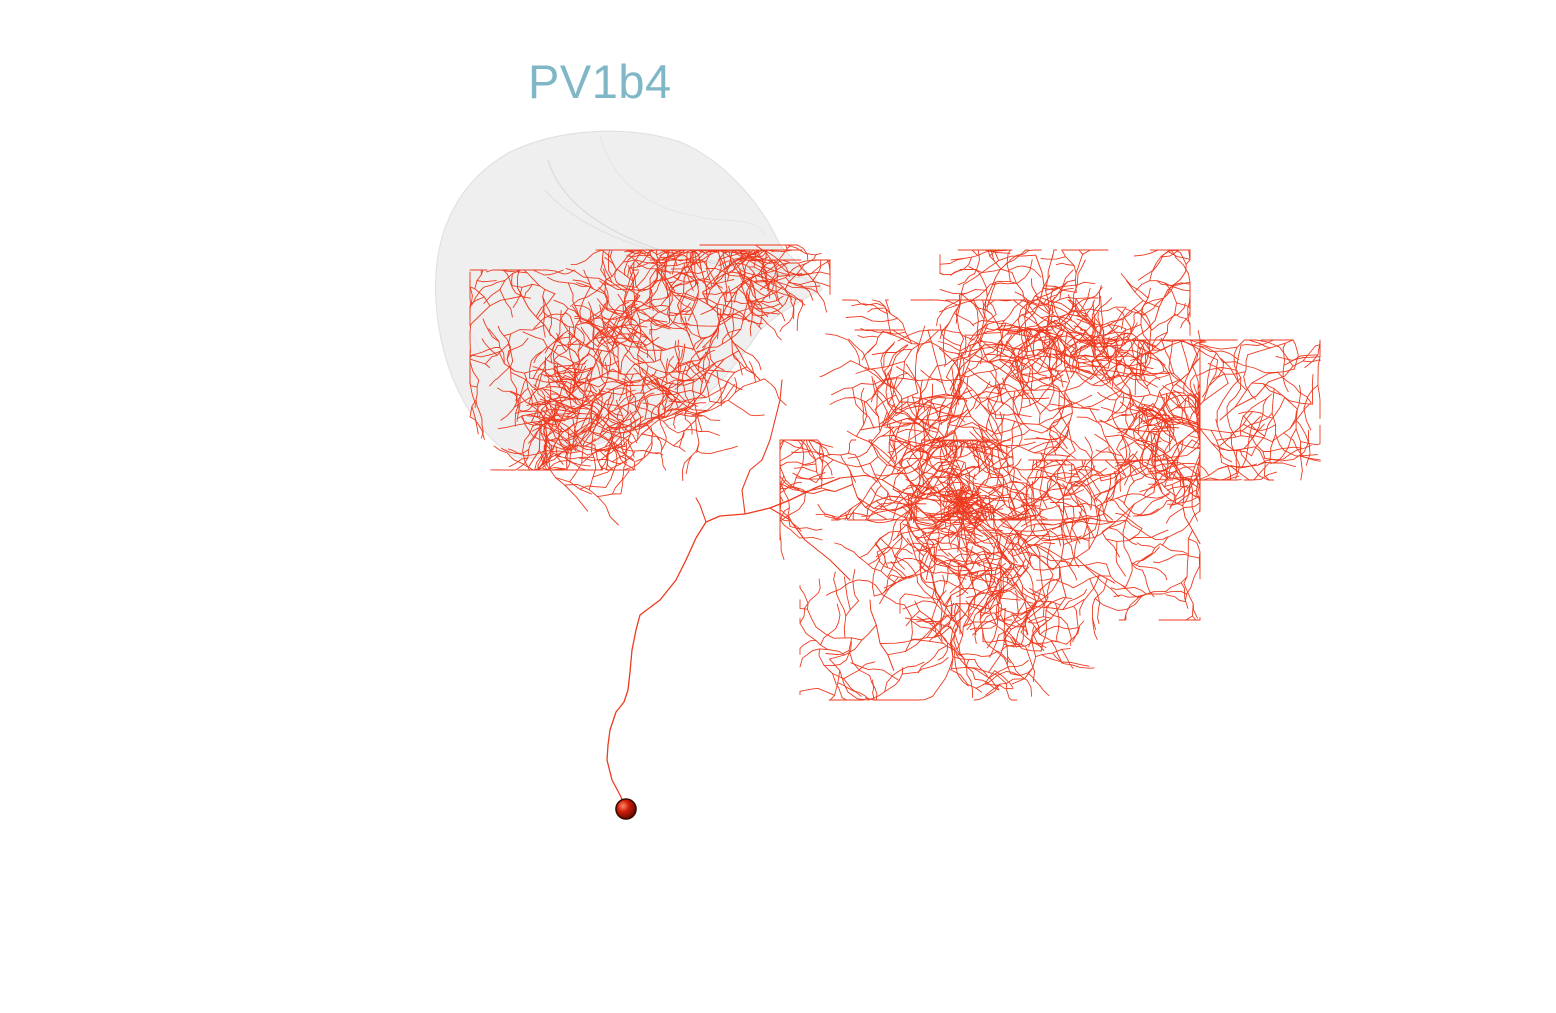 The image size is (1556, 1013). I want to click on soma, so click(626, 809).